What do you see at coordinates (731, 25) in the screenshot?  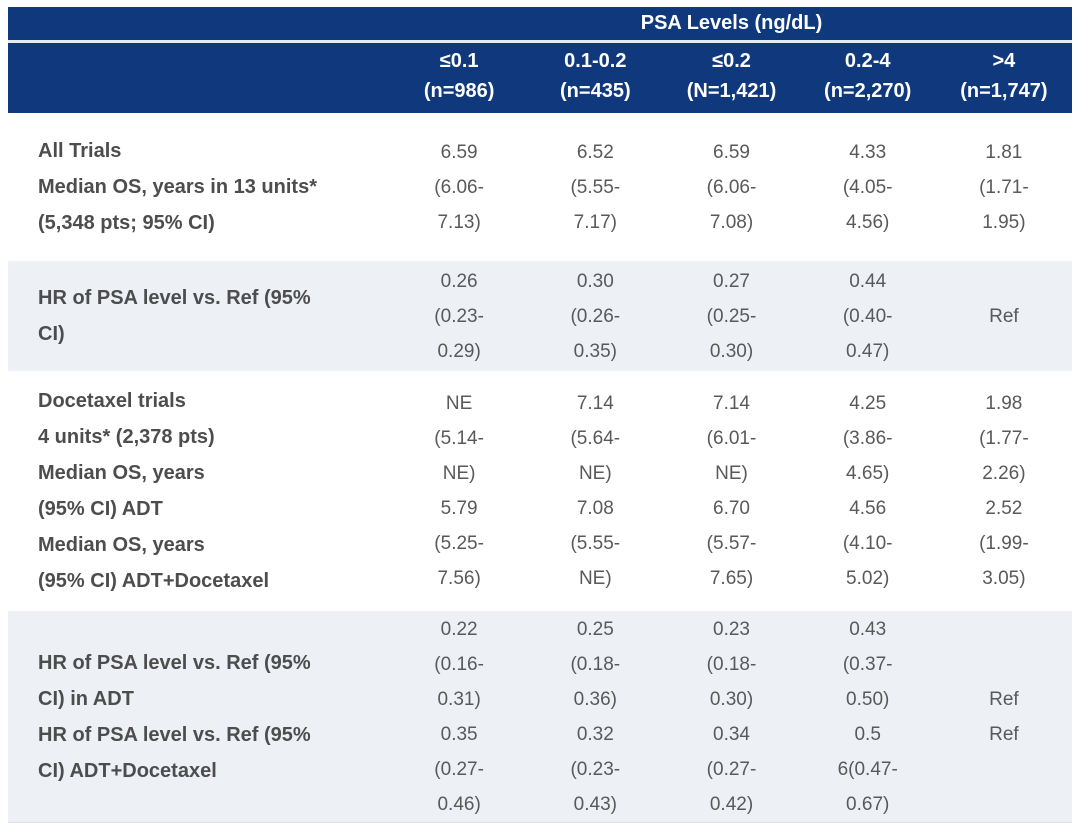 I see `table-group-title: PSA Levels (ng/dL)` at bounding box center [731, 25].